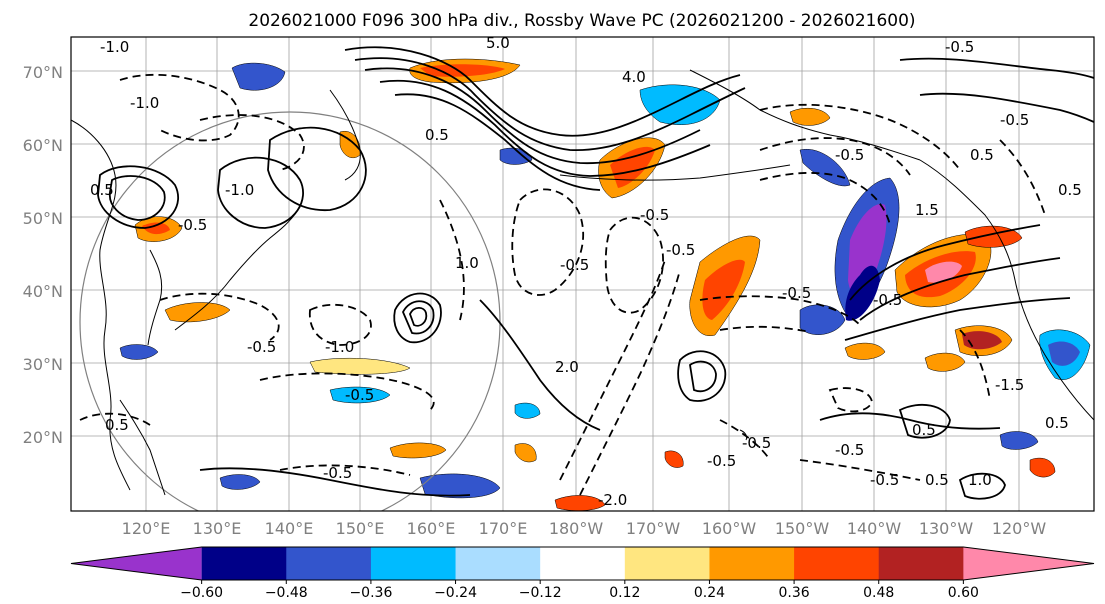 The image size is (1105, 604). I want to click on lon-label: 160°E, so click(431, 528).